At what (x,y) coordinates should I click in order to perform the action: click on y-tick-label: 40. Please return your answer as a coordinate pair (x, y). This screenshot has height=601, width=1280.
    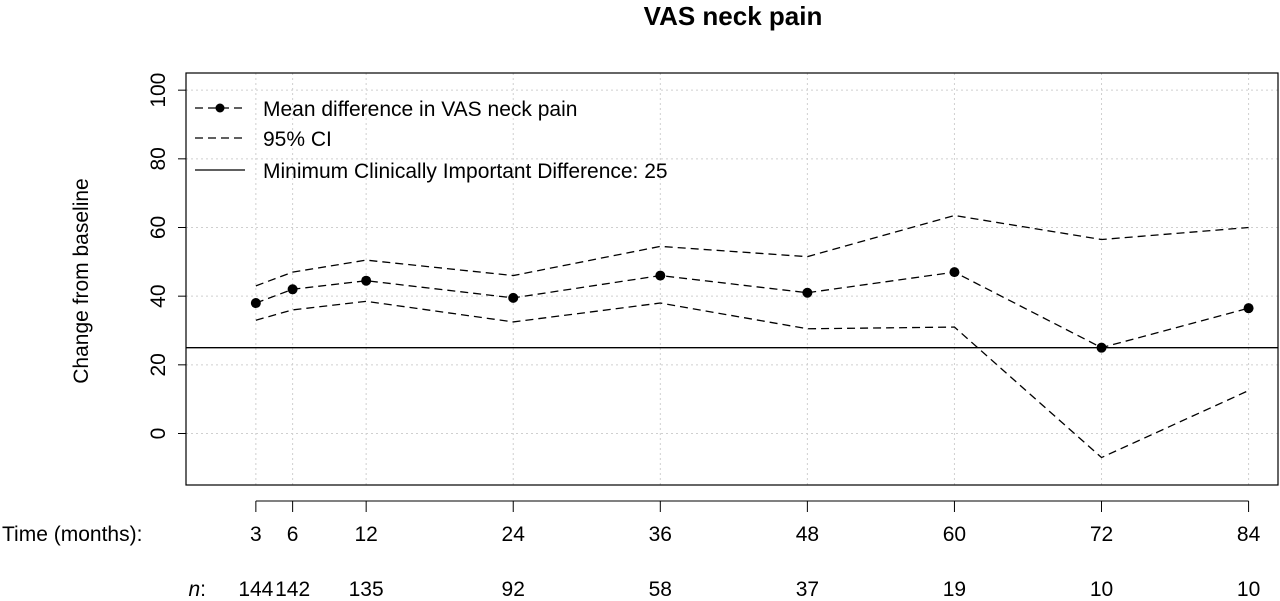
    Looking at the image, I should click on (158, 295).